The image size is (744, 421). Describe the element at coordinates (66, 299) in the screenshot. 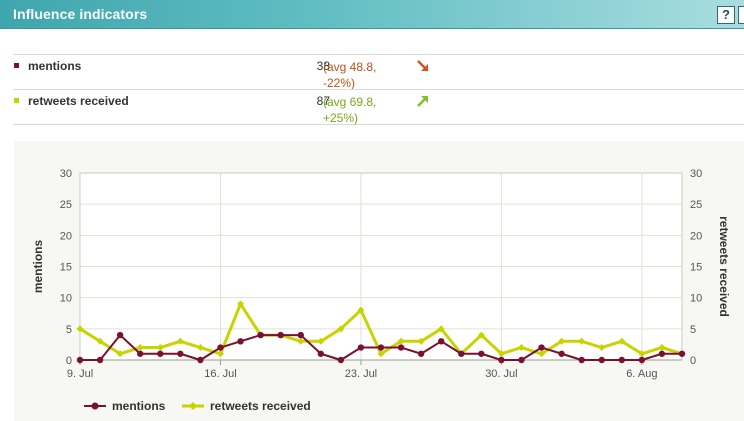

I see `y-tick-label-left: 10` at that location.